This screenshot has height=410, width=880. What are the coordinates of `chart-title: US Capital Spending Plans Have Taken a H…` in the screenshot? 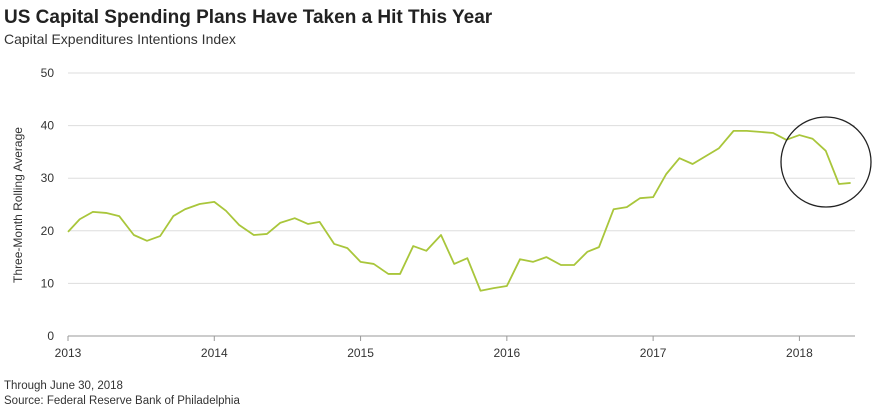 It's located at (248, 17).